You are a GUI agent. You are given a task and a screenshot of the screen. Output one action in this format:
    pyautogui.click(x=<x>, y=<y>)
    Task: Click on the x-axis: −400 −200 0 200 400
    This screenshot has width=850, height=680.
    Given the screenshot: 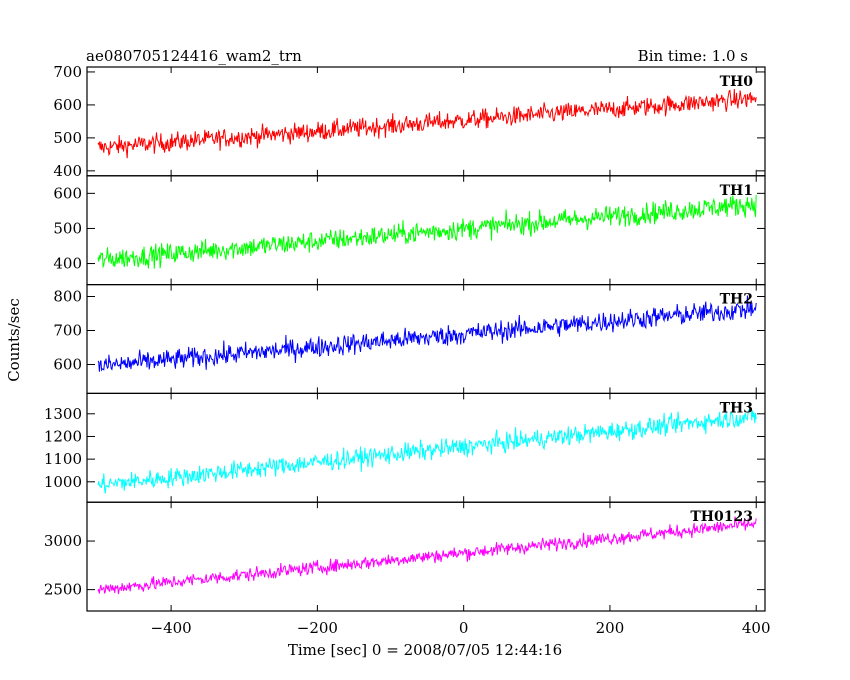 What is the action you would take?
    pyautogui.click(x=461, y=628)
    